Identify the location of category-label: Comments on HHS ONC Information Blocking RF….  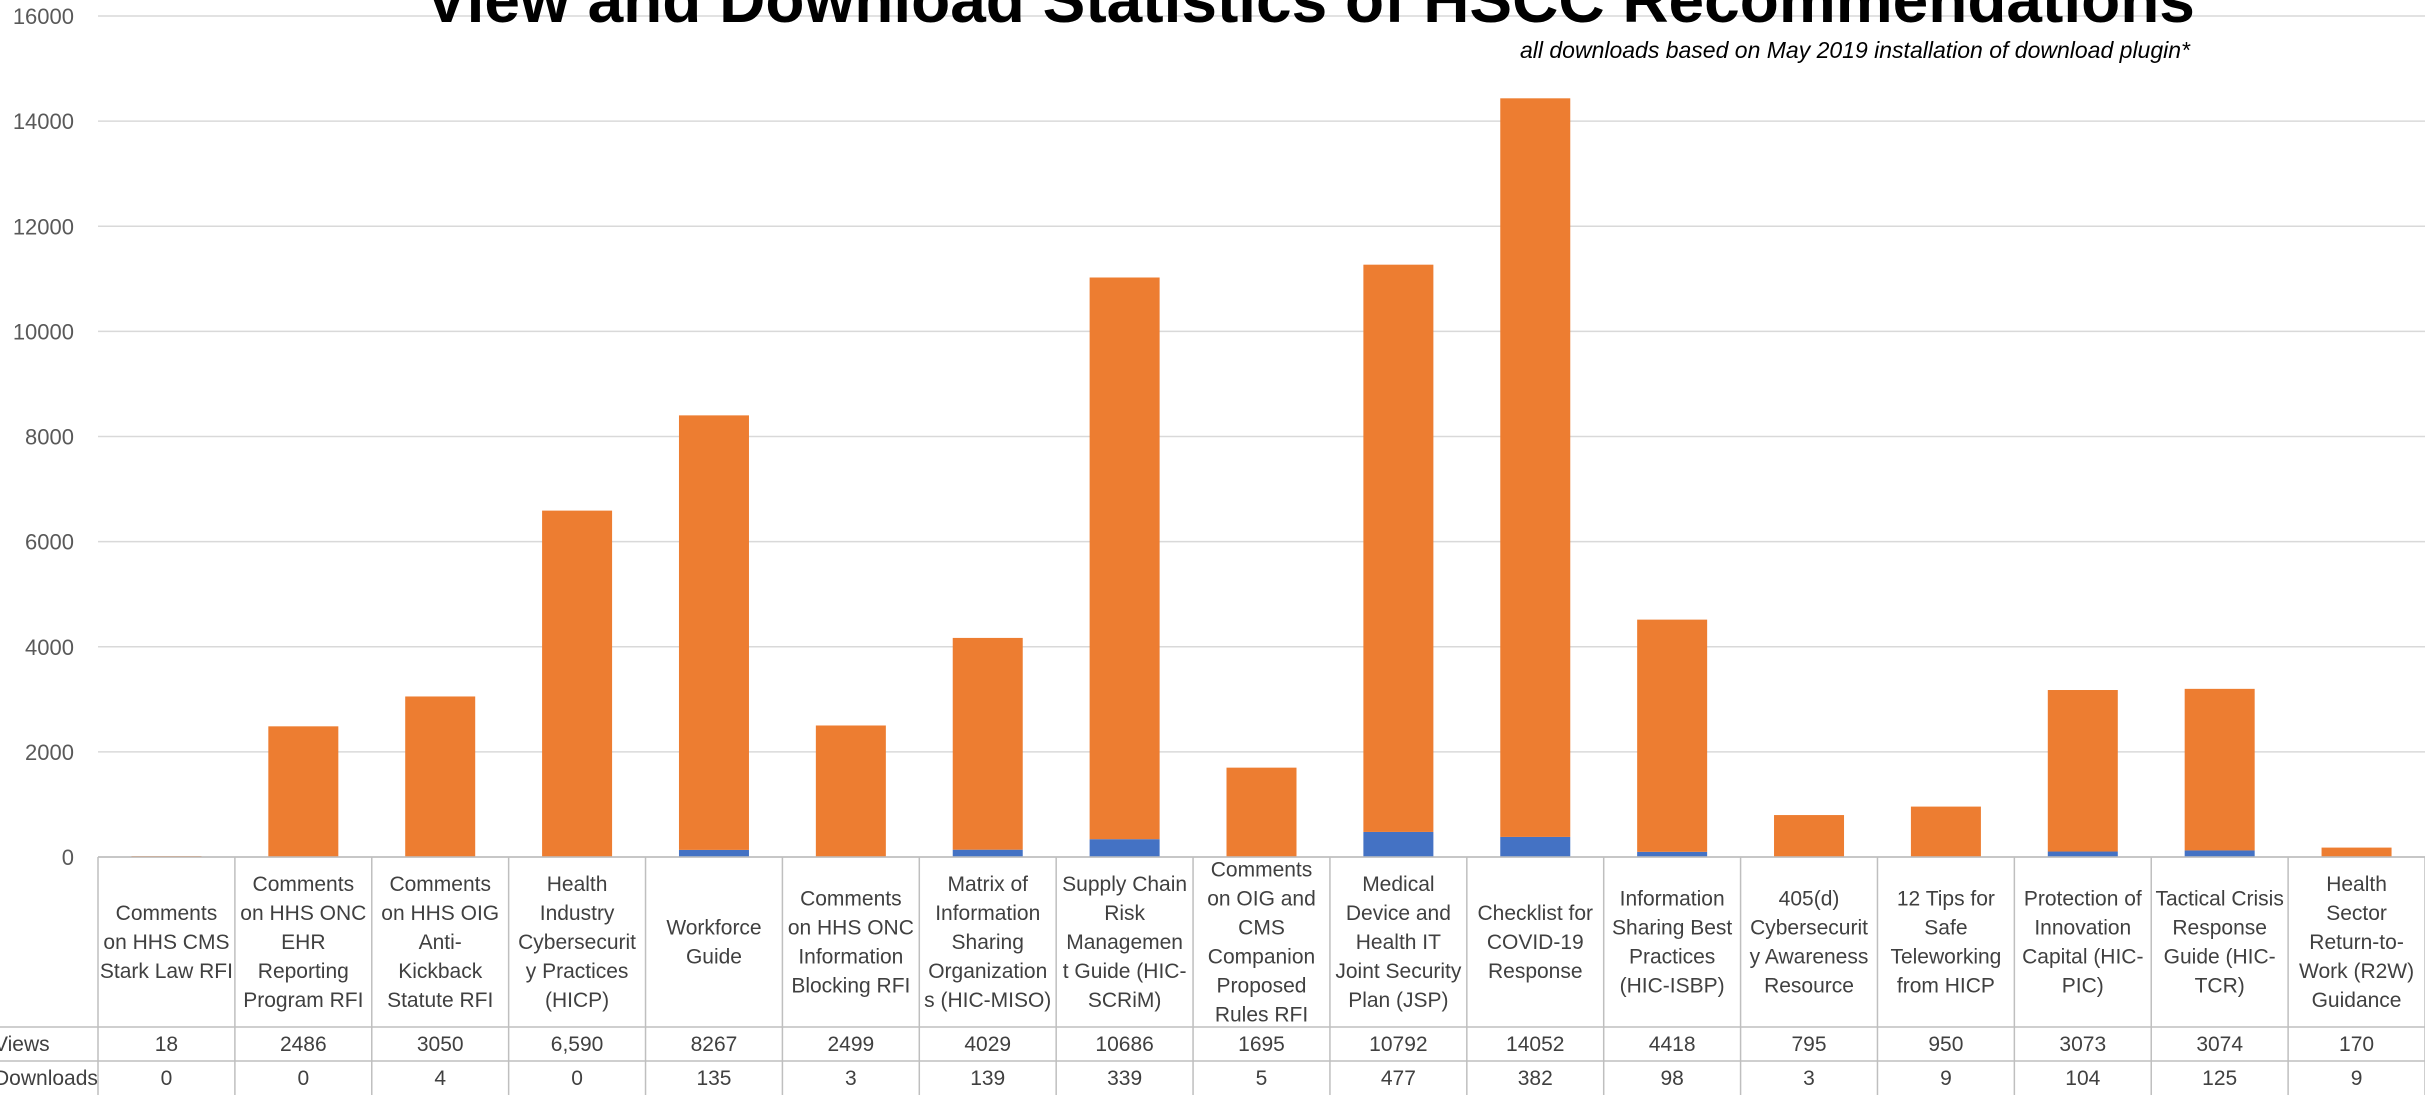
(851, 943).